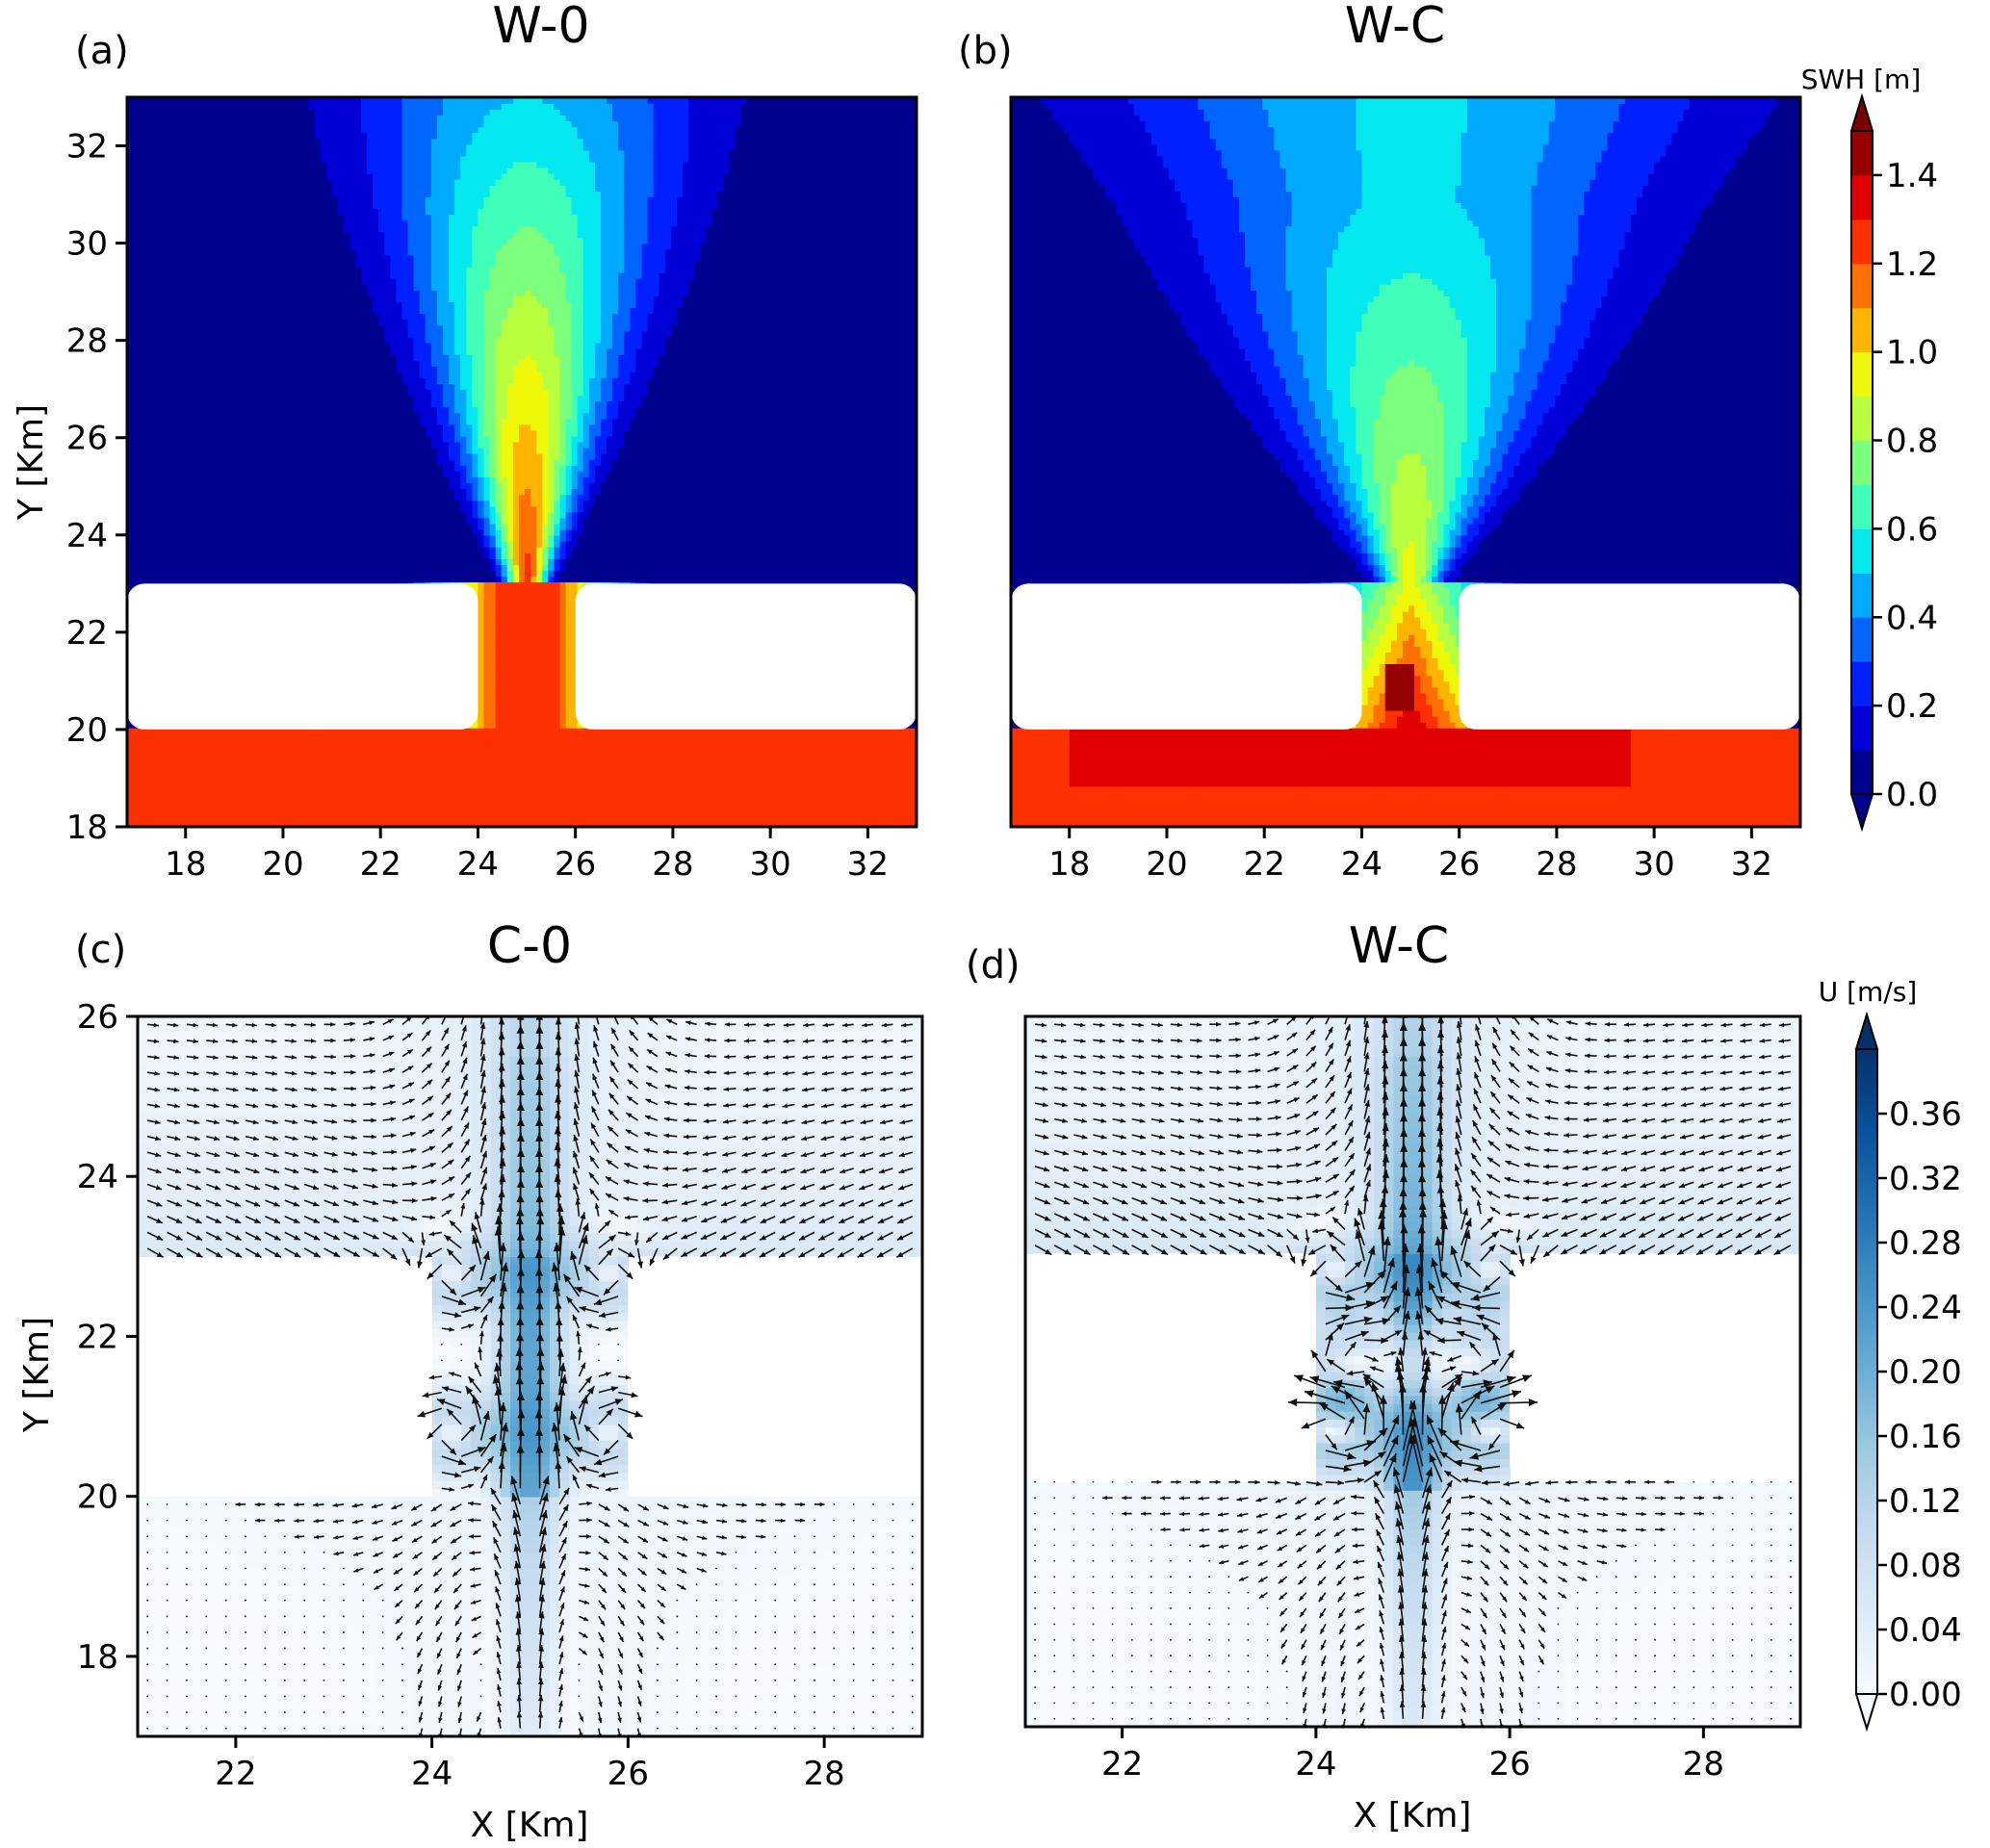 The height and width of the screenshot is (1848, 1990). What do you see at coordinates (530, 946) in the screenshot?
I see `panel-title-c: C-0` at bounding box center [530, 946].